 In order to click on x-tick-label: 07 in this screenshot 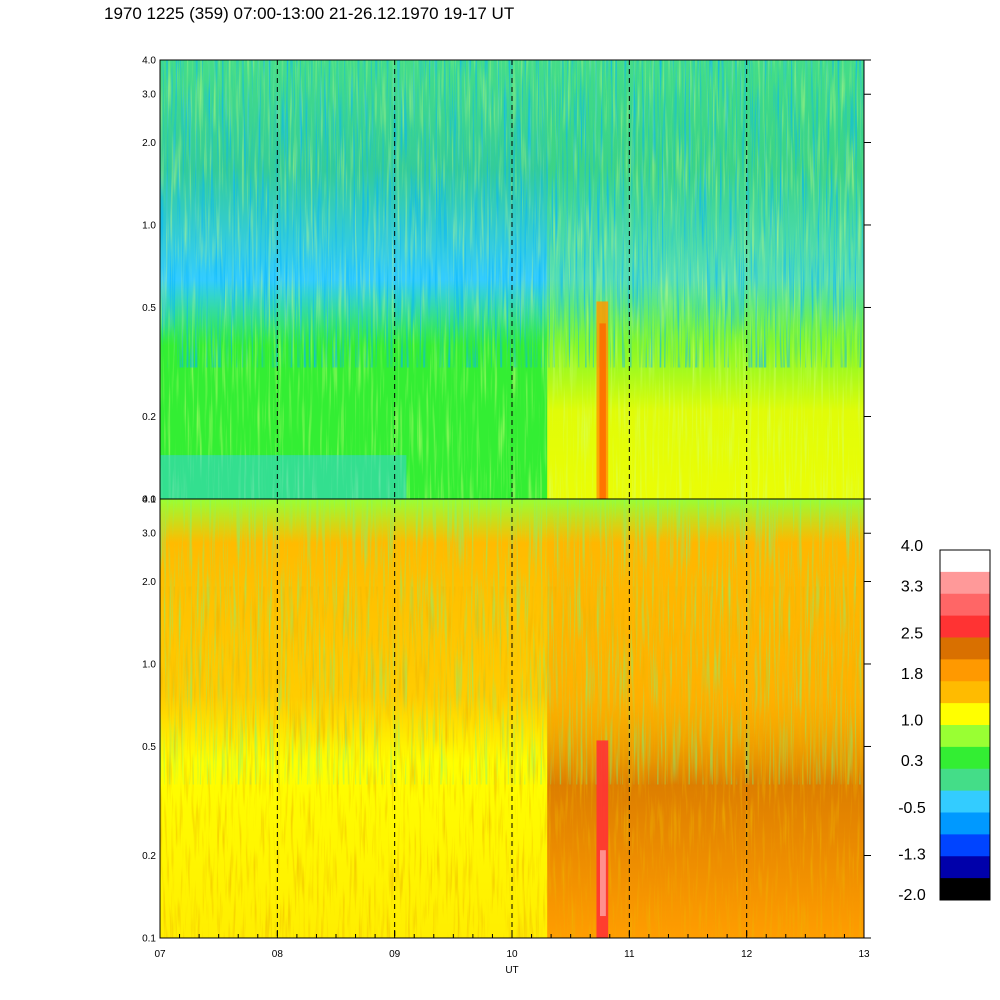, I will do `click(160, 954)`.